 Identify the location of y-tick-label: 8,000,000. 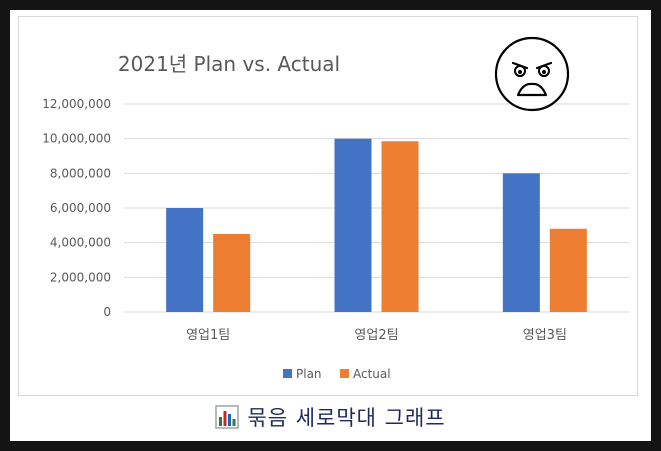
(80, 173).